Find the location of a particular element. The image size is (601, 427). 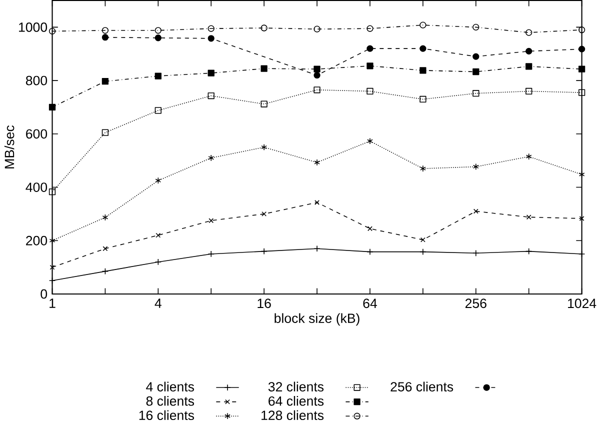

x-tick-label: 16 is located at coordinates (264, 303).